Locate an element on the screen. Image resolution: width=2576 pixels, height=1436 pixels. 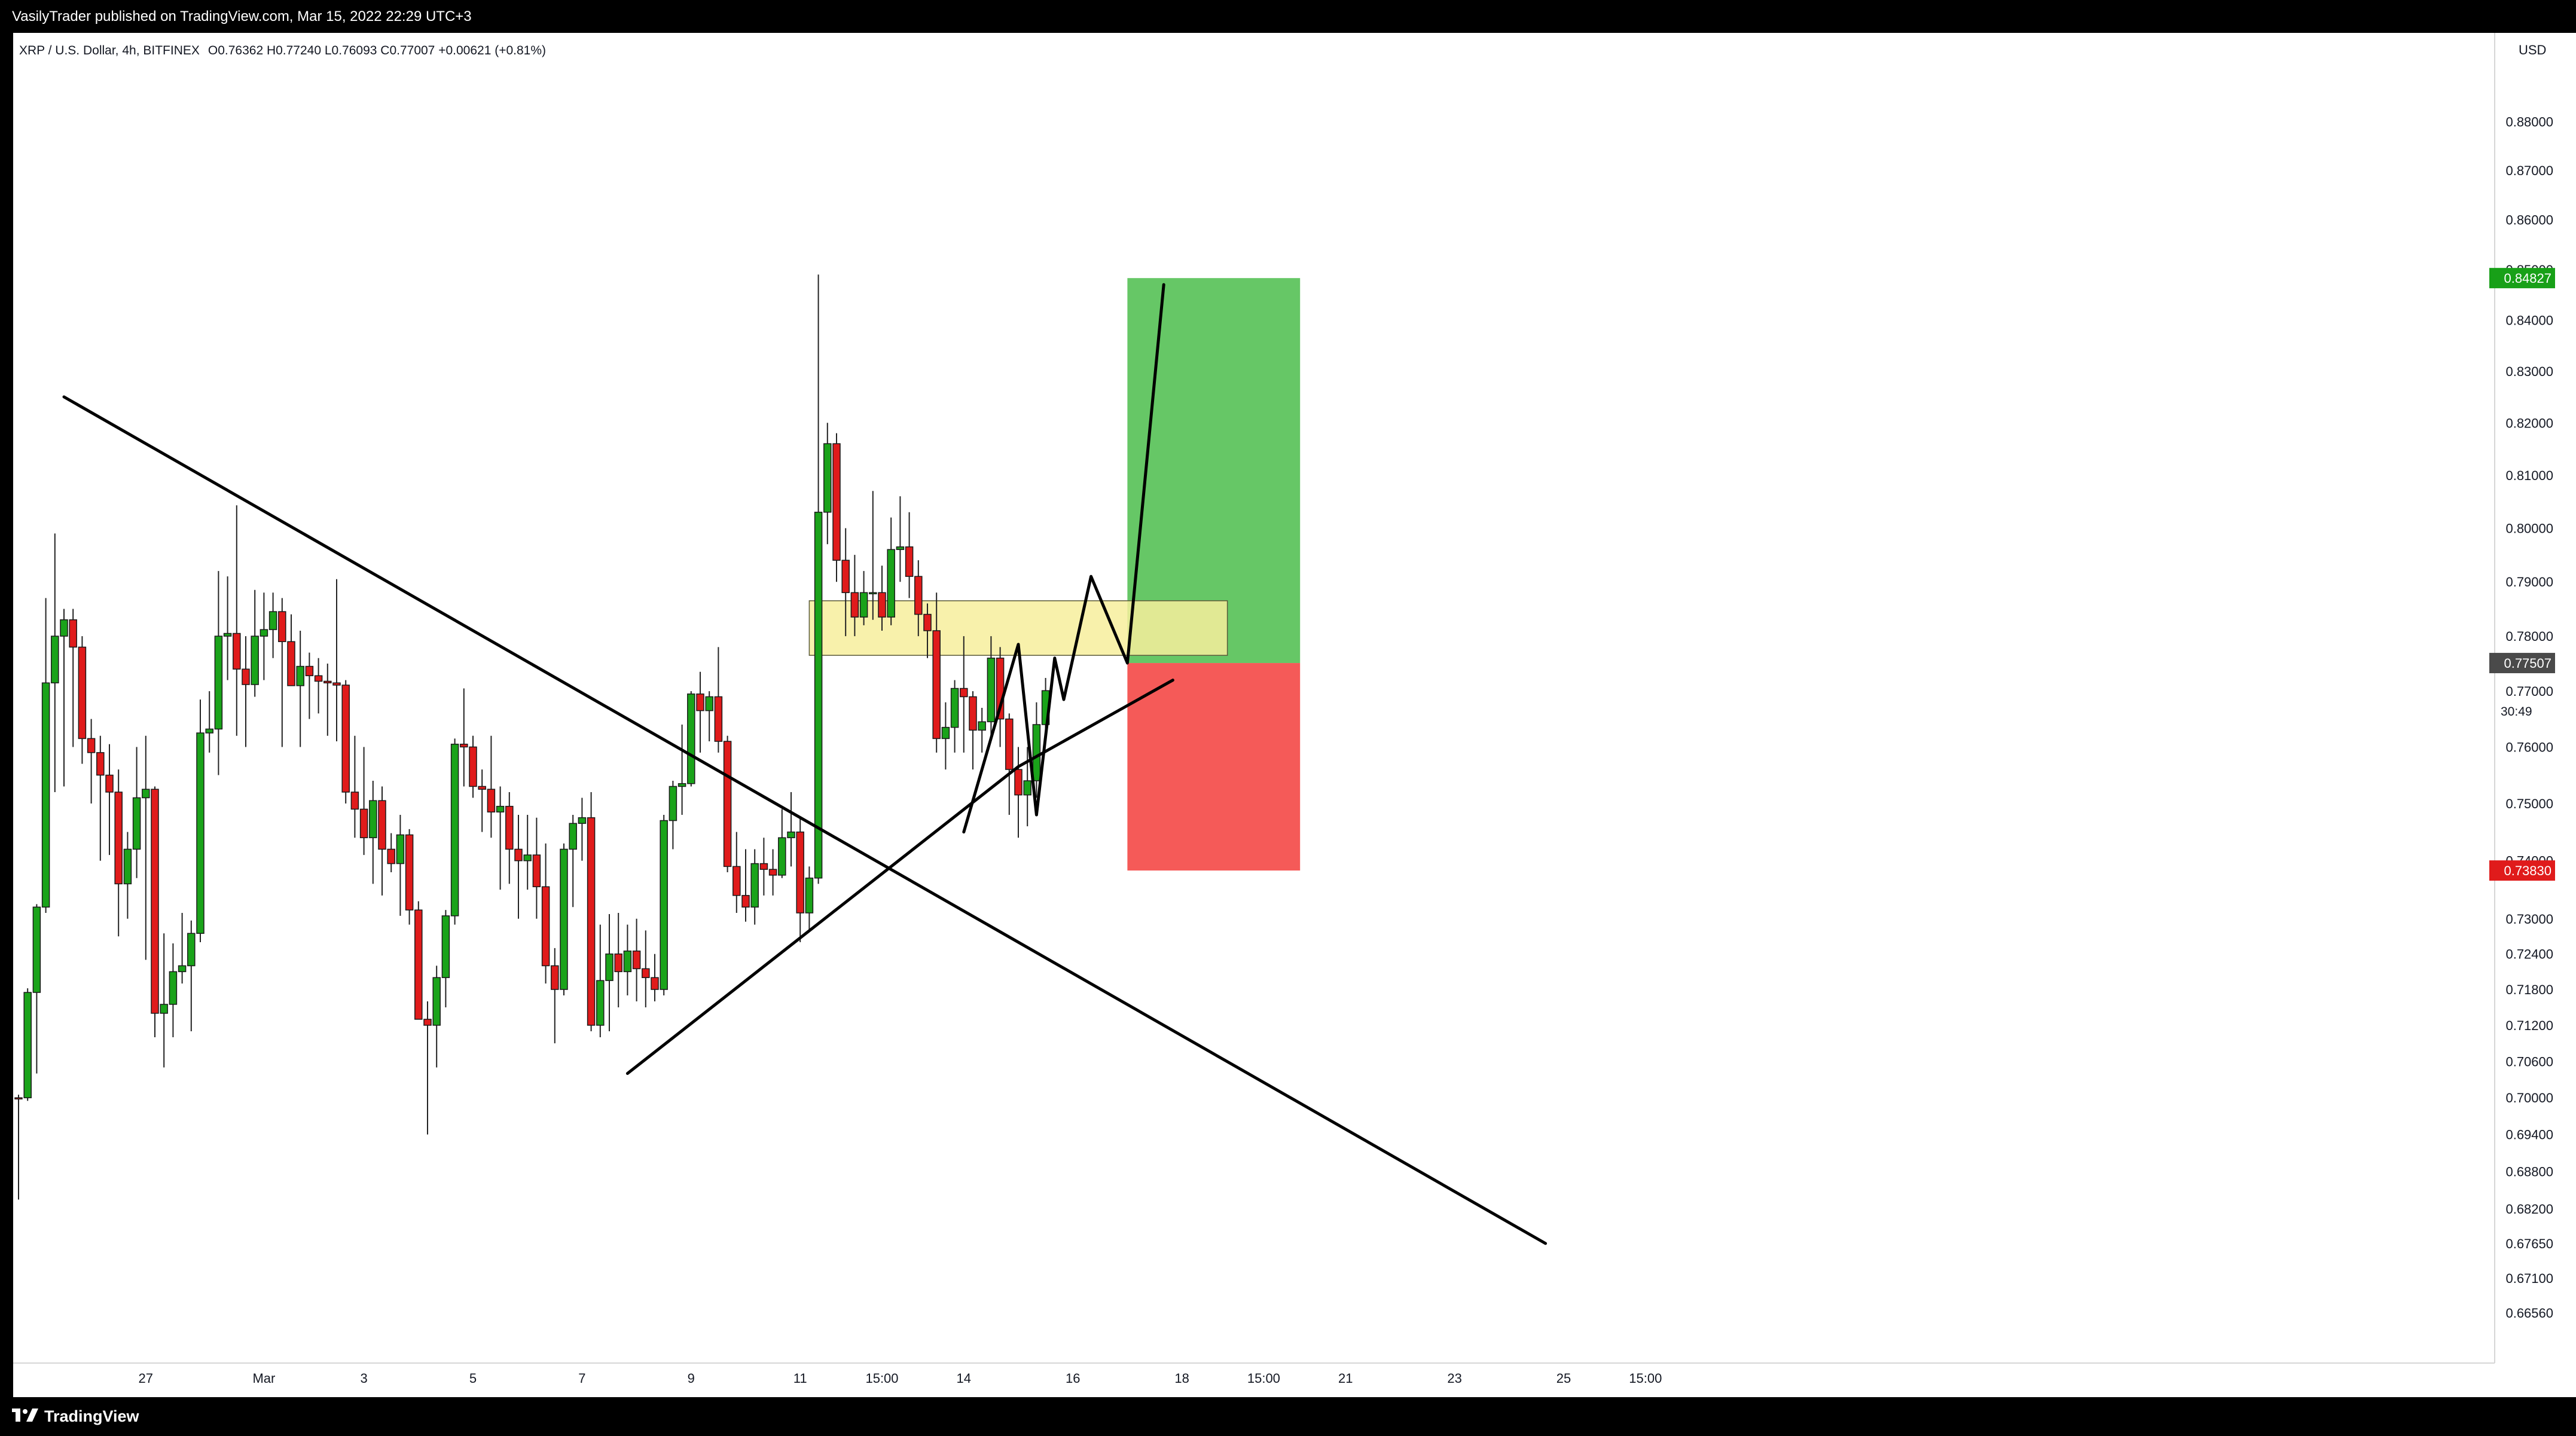
time-tick-label: 3 is located at coordinates (363, 1378).